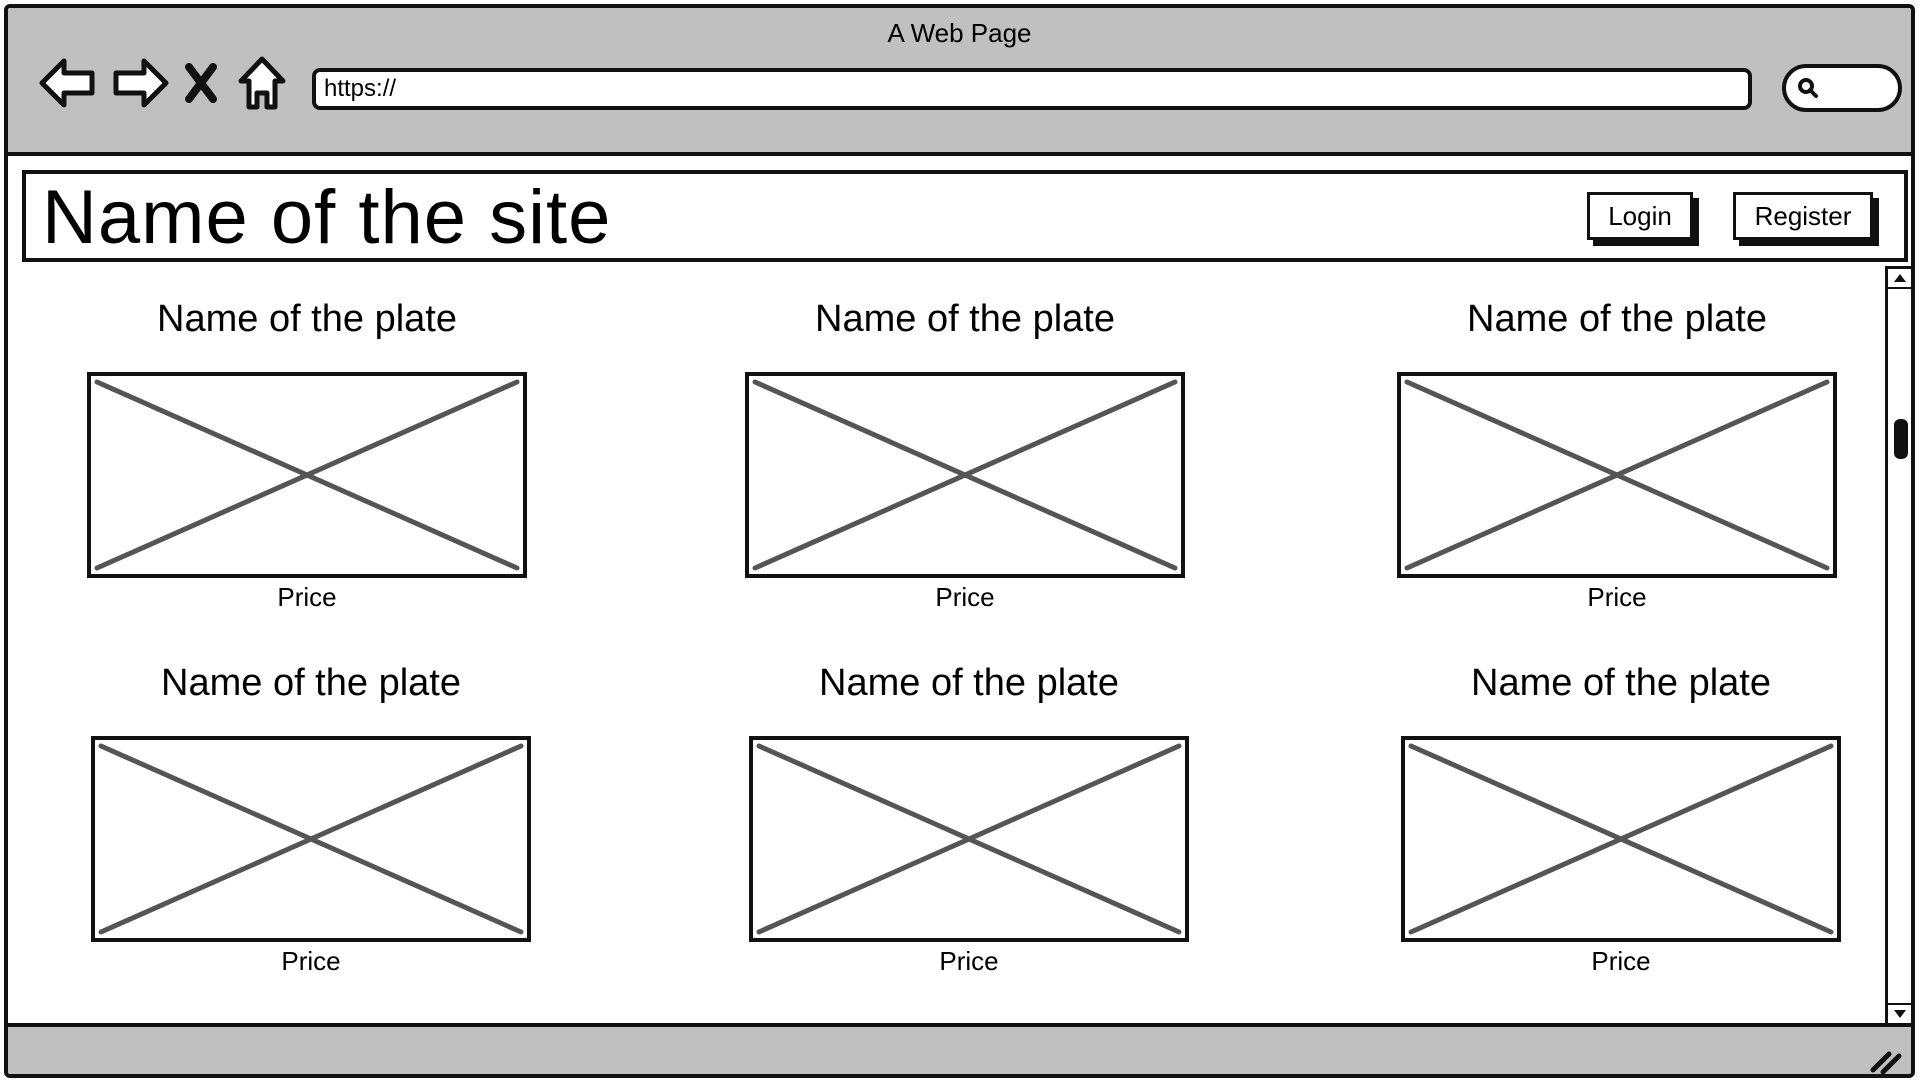 Image resolution: width=1920 pixels, height=1080 pixels. I want to click on scroll-up-button, so click(1899, 279).